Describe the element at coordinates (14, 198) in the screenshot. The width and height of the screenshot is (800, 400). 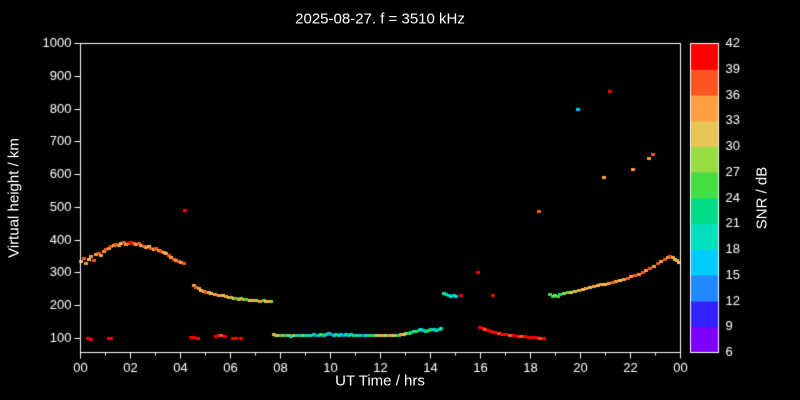
I see `y-axis-label: Virtual height / km` at that location.